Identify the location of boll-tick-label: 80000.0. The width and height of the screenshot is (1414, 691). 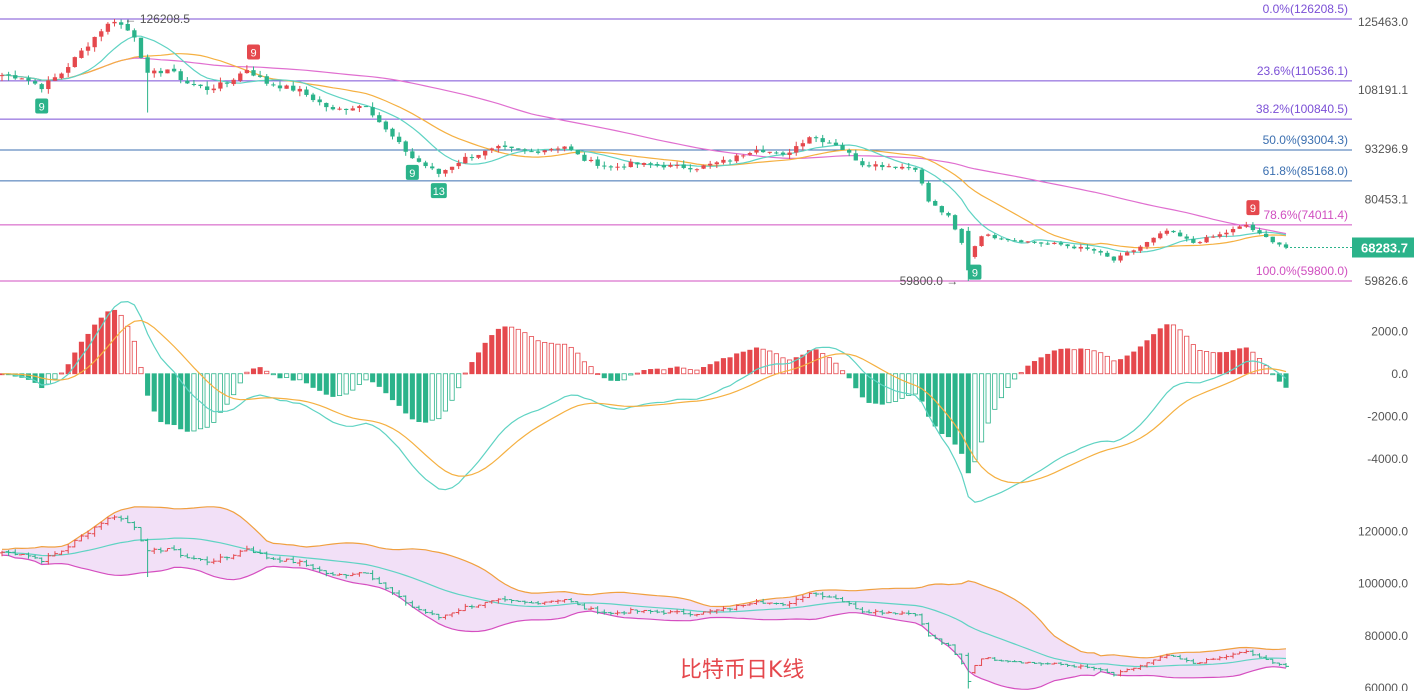
(1387, 636).